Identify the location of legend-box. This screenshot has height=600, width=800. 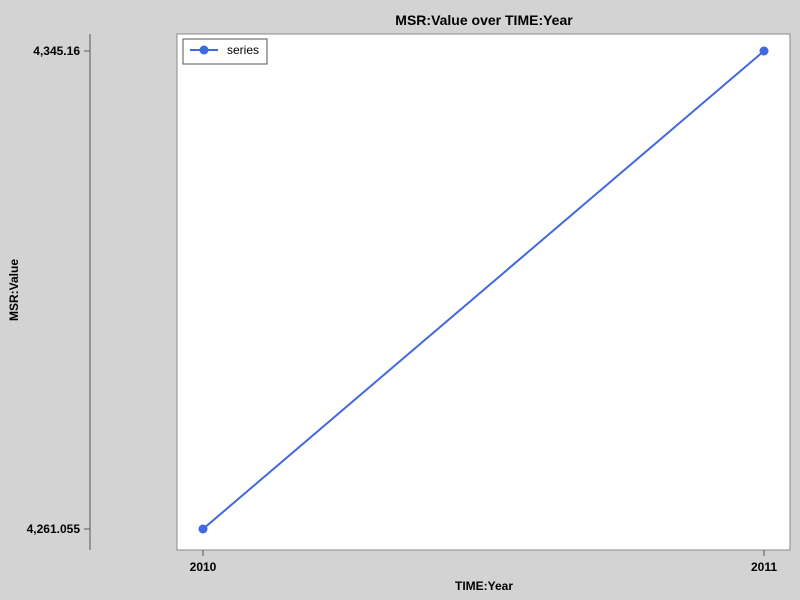
(225, 51).